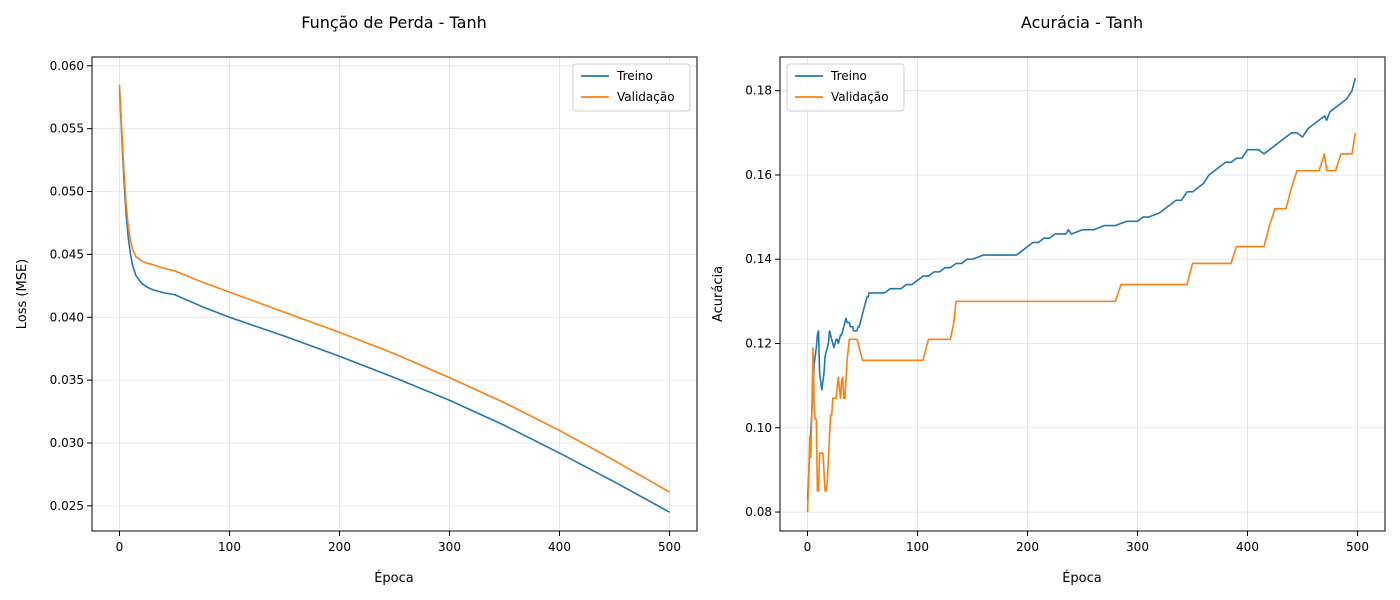  Describe the element at coordinates (67, 317) in the screenshot. I see `loss-chart-ytick-label: 0.040` at that location.